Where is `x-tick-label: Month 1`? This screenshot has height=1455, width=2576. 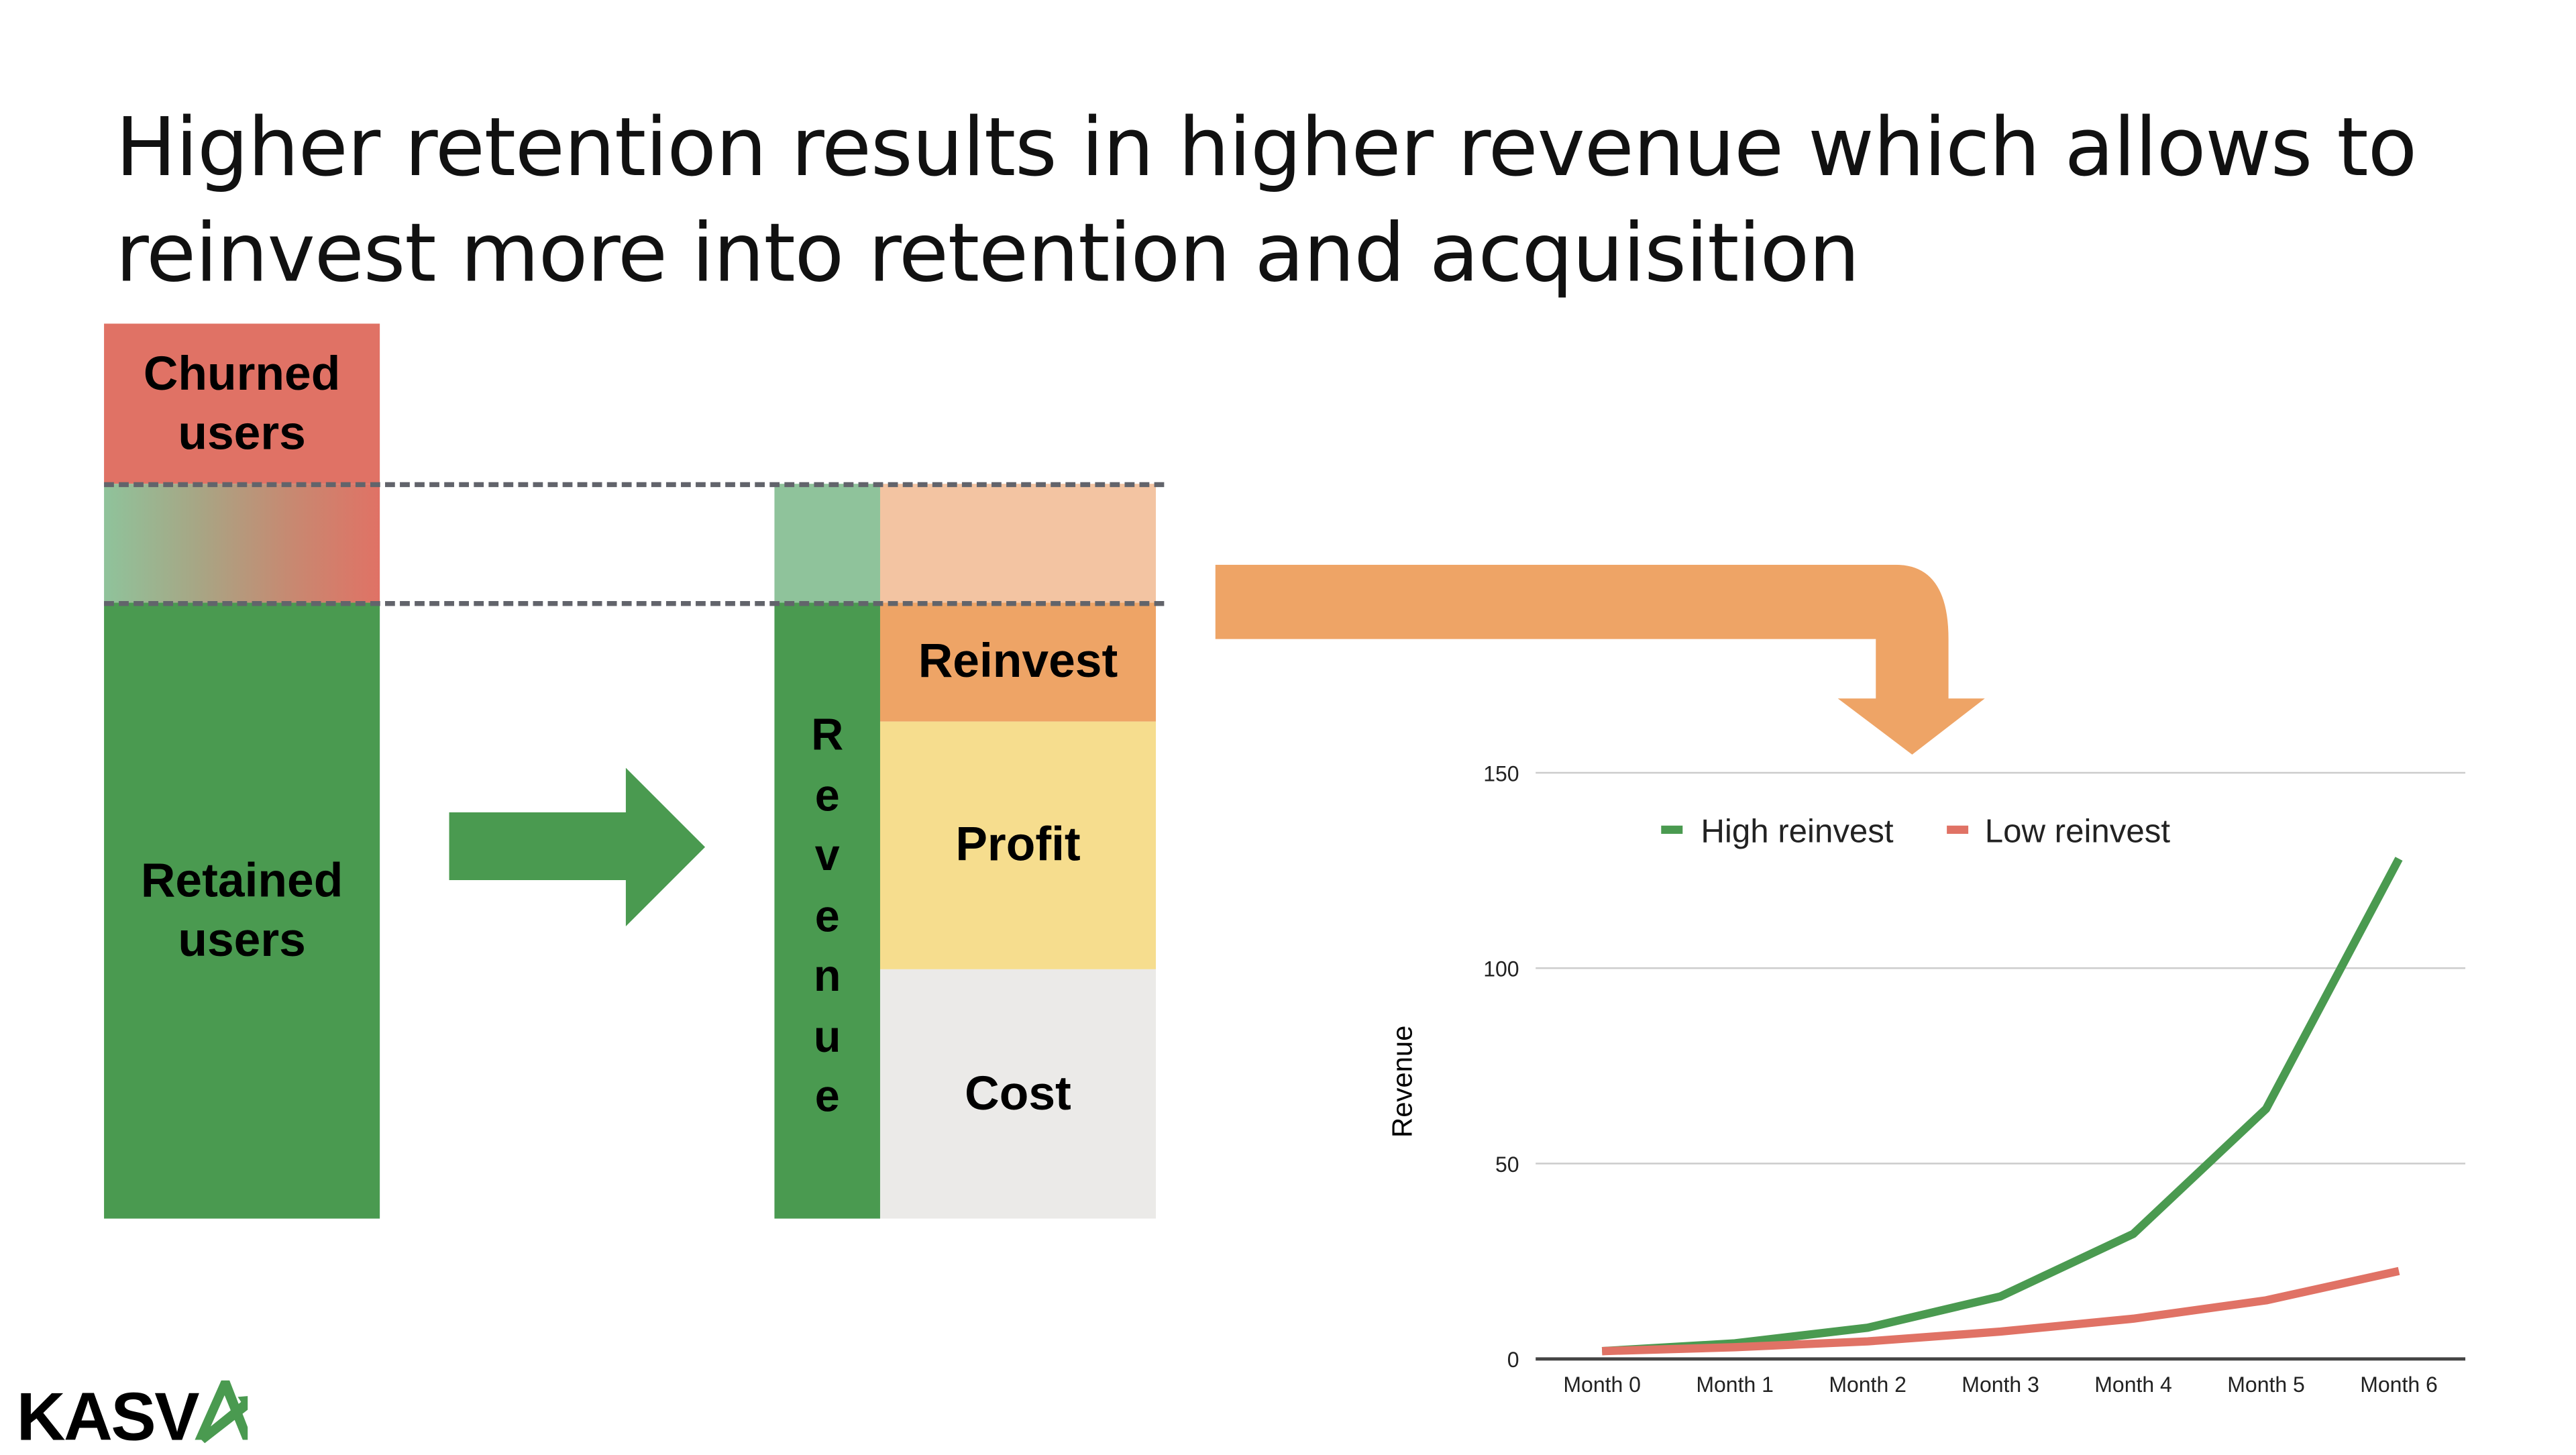
x-tick-label: Month 1 is located at coordinates (1735, 1384).